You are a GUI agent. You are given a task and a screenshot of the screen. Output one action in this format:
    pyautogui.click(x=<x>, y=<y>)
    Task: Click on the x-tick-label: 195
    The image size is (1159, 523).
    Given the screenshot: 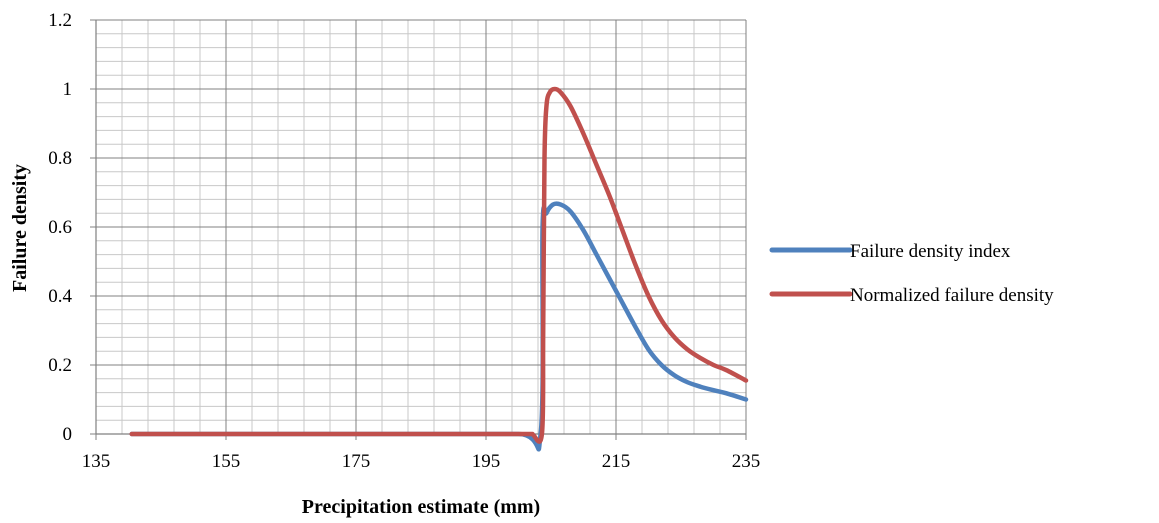 What is the action you would take?
    pyautogui.click(x=486, y=461)
    